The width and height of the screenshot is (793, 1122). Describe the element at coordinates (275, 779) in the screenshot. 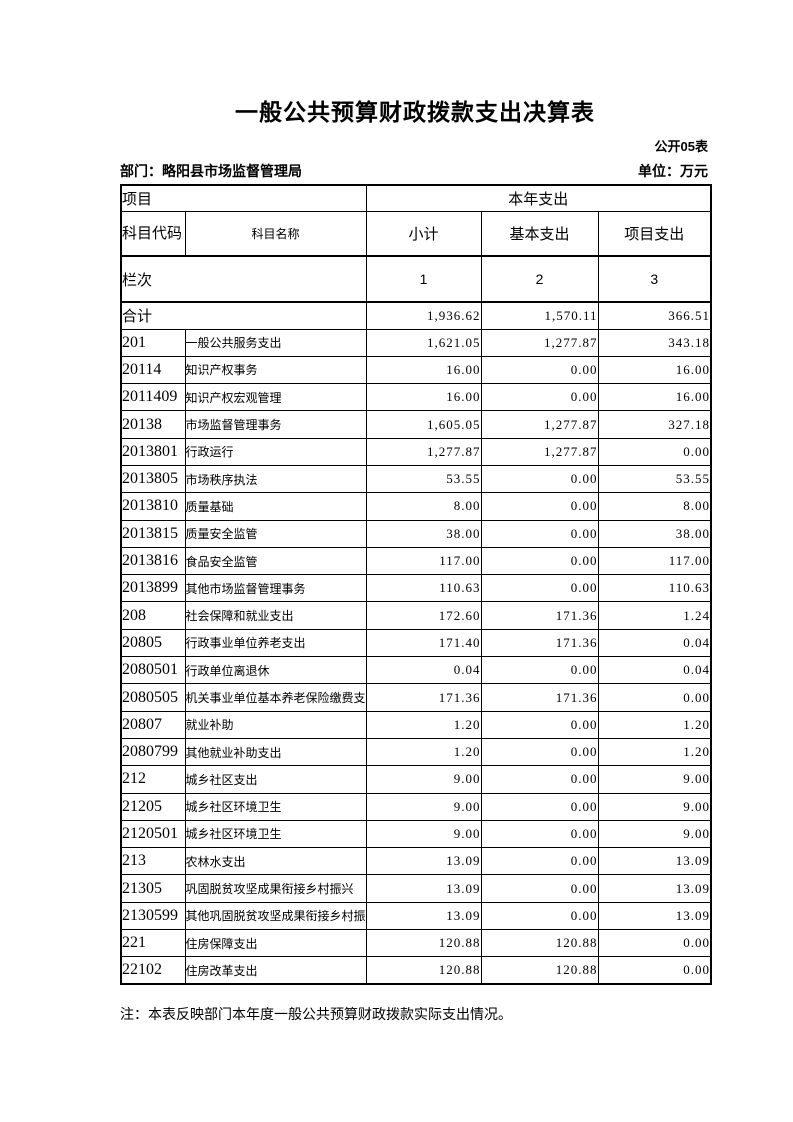

I see `subject-name-cell: 城乡社区支出` at that location.